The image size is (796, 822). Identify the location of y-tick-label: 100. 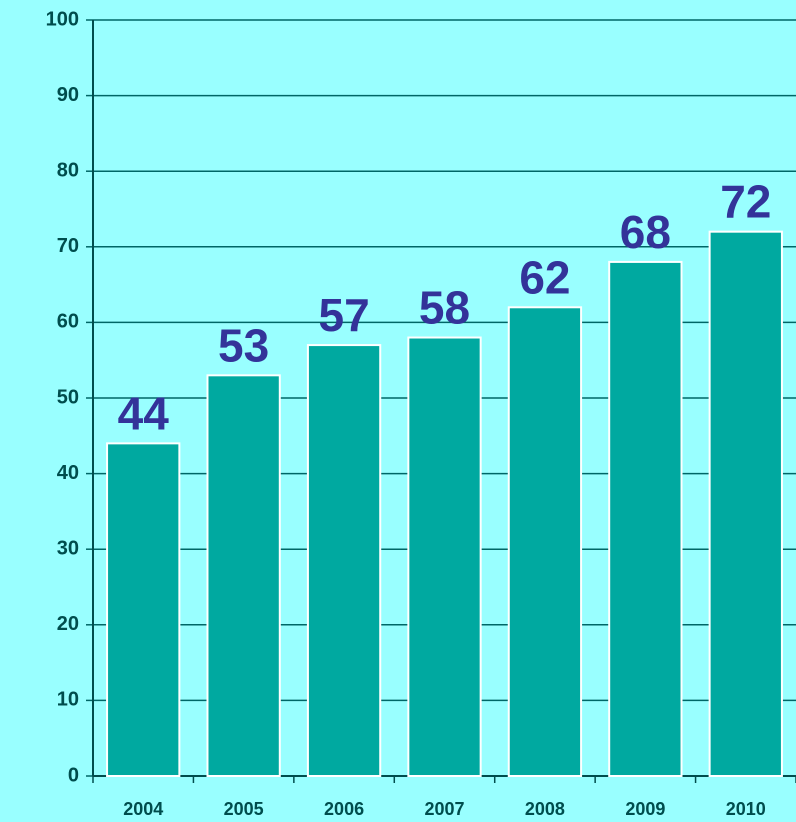
(62, 19).